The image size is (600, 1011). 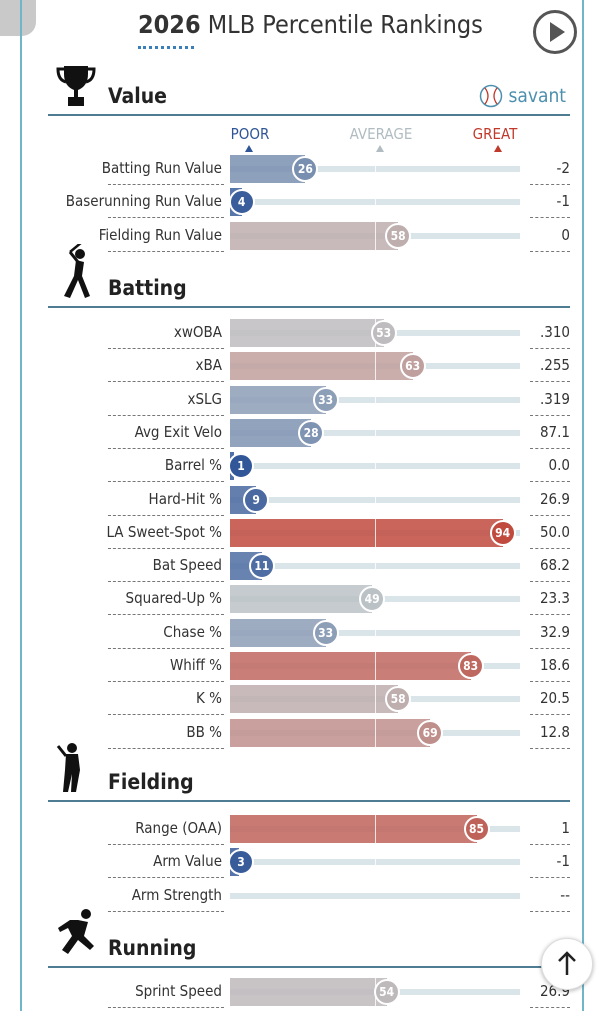 I want to click on metric-value: .319, so click(x=554, y=398).